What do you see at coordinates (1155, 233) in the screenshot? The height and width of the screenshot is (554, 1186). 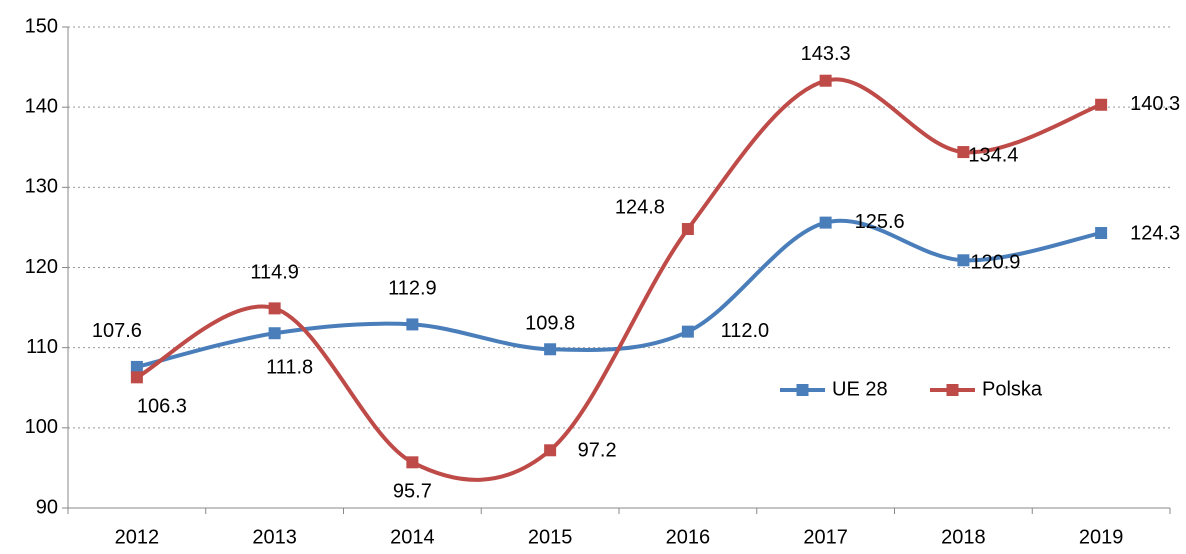 I see `data-label: 124.3` at bounding box center [1155, 233].